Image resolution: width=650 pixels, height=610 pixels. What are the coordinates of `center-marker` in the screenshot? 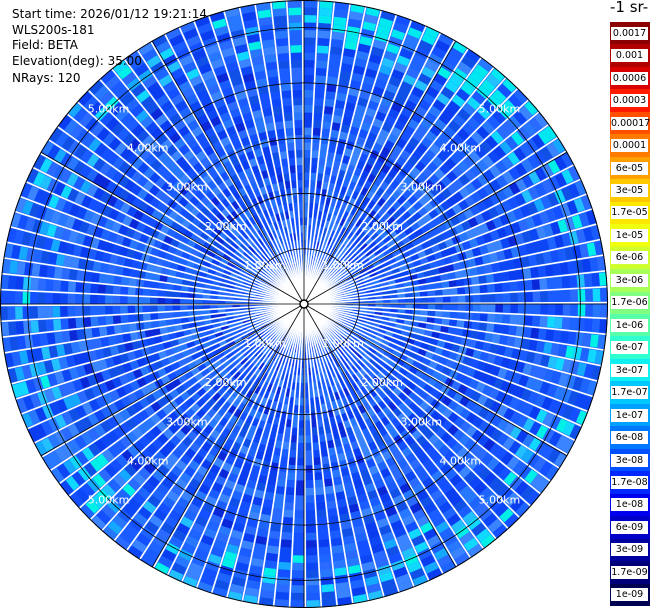 It's located at (304, 304).